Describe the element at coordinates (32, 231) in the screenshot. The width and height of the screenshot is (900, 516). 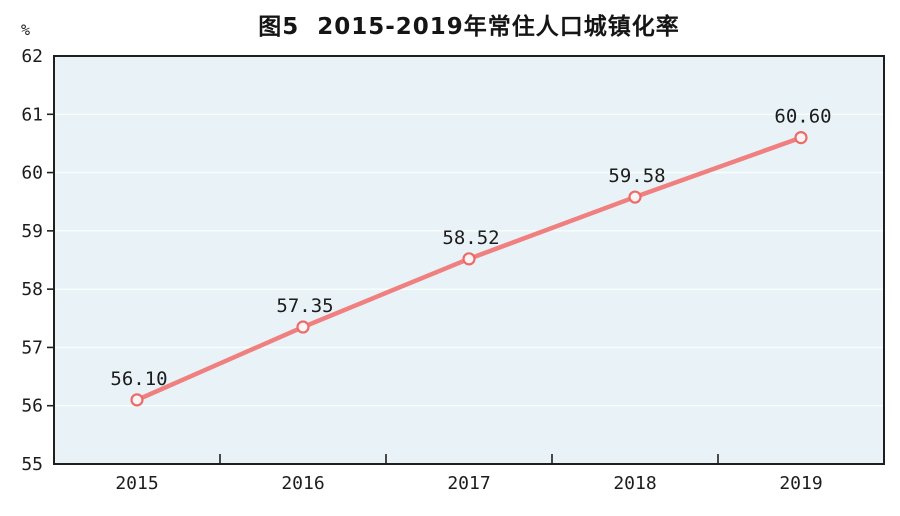
I see `y-tick-label-59: 59` at that location.